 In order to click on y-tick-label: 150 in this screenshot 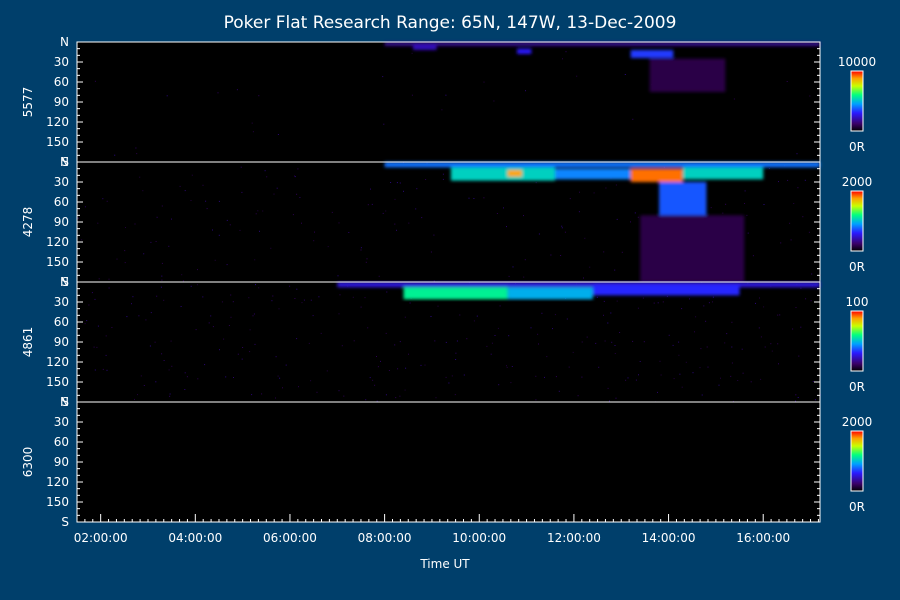, I will do `click(57, 262)`.